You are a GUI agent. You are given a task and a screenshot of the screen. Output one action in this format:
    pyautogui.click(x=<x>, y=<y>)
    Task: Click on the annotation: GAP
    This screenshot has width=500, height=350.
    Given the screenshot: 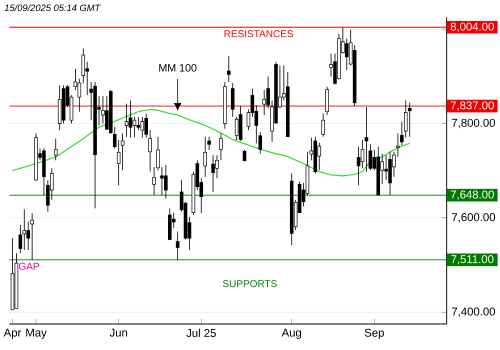 What is the action you would take?
    pyautogui.click(x=29, y=266)
    